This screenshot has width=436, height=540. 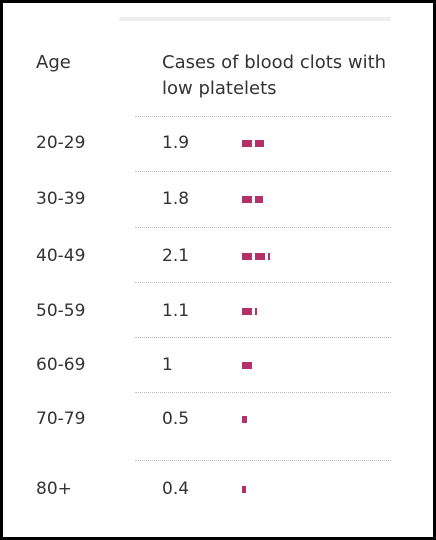 What do you see at coordinates (176, 489) in the screenshot?
I see `value-label: 0.4` at bounding box center [176, 489].